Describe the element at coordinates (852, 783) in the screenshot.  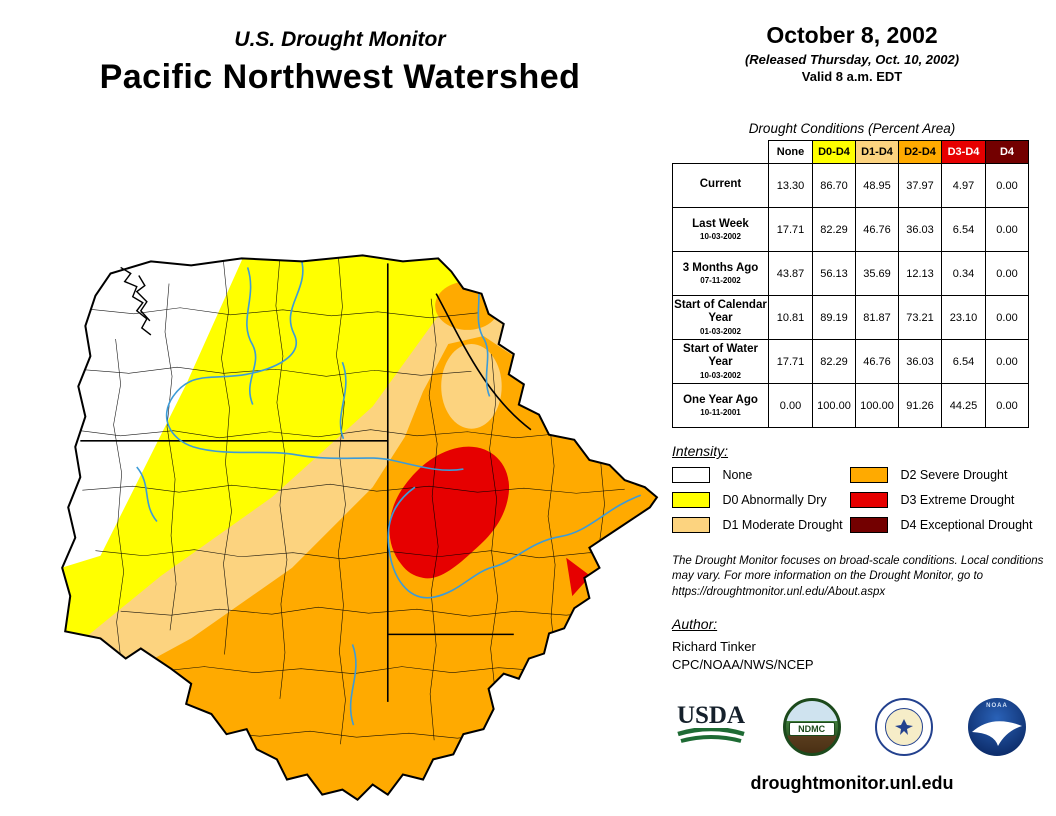
I see `footer-url: droughtmonitor.unl.edu` at that location.